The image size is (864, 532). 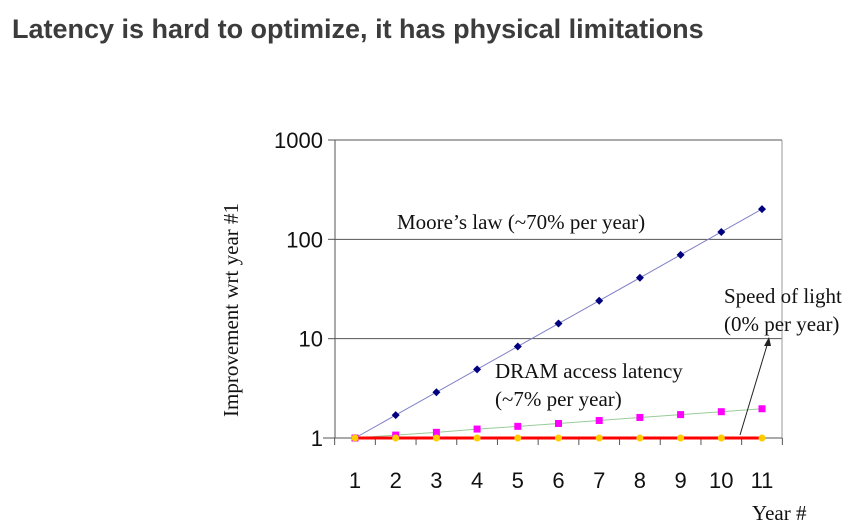 I want to click on y-tick-label: 100, so click(x=304, y=239).